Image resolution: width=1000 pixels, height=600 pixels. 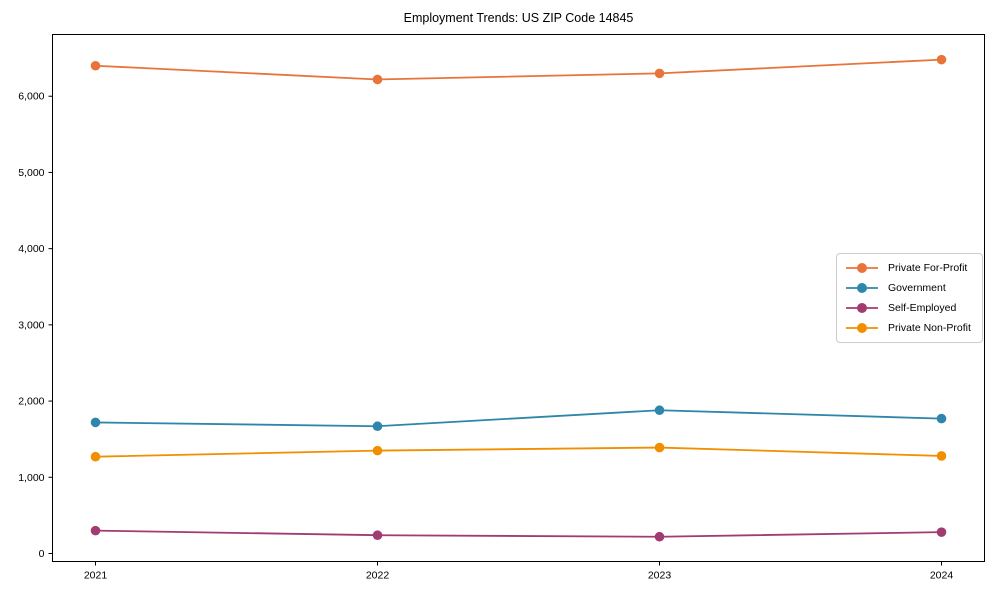 What do you see at coordinates (917, 288) in the screenshot?
I see `legend-label: Government` at bounding box center [917, 288].